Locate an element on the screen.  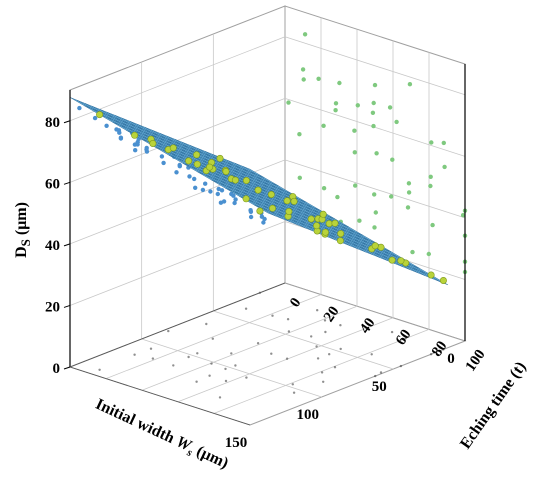
z-tick-label: 60 is located at coordinates (52, 184).